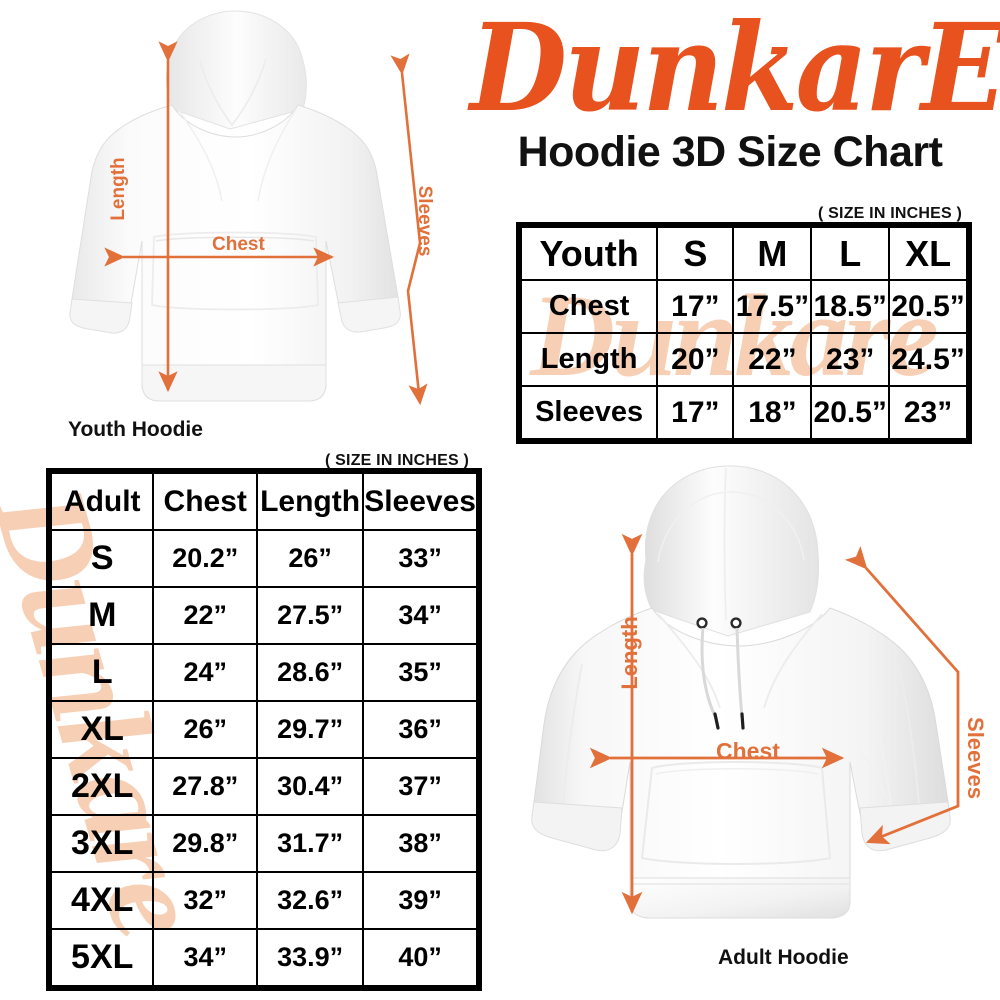 This screenshot has height=1000, width=1000. What do you see at coordinates (695, 412) in the screenshot?
I see `youth-sleeves-s: 17”` at bounding box center [695, 412].